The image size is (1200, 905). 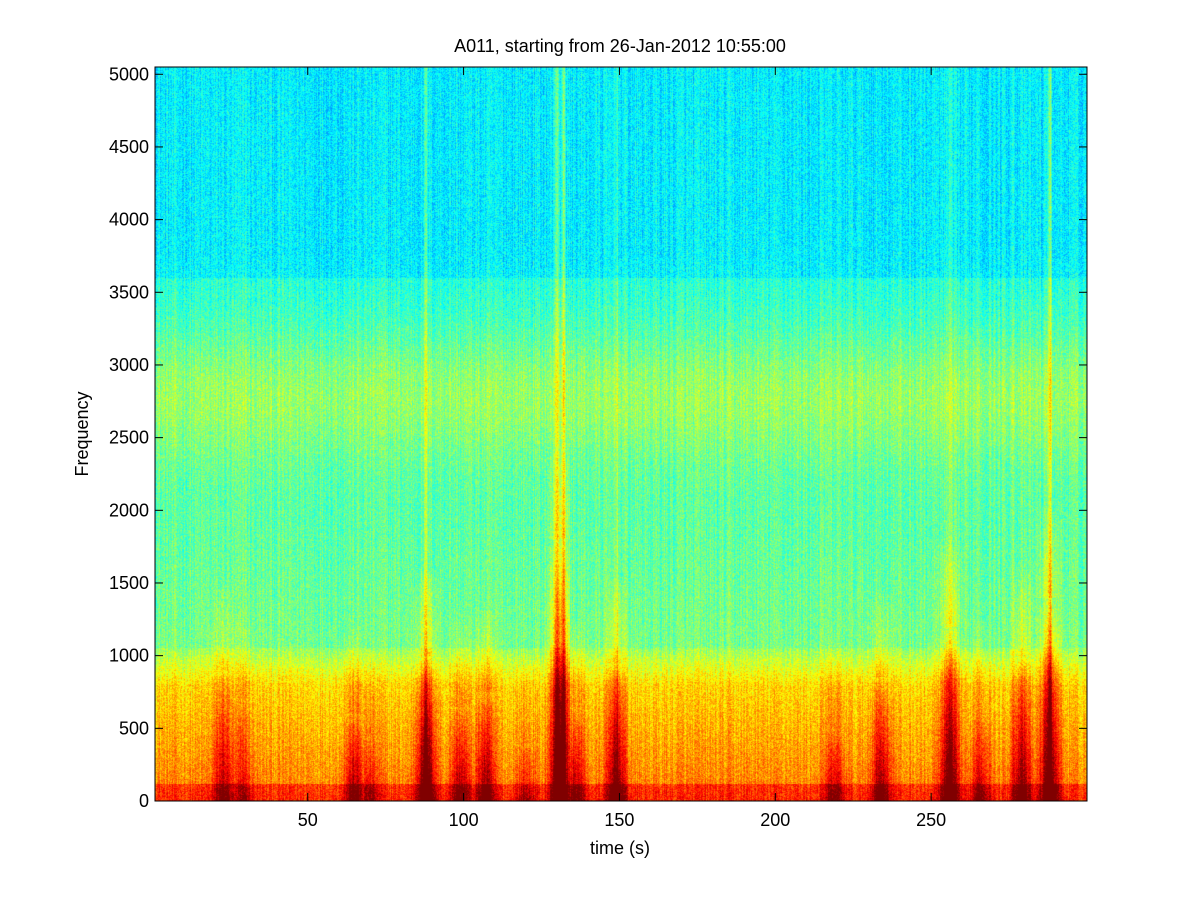 I want to click on y-tick-label: 1500, so click(x=129, y=583).